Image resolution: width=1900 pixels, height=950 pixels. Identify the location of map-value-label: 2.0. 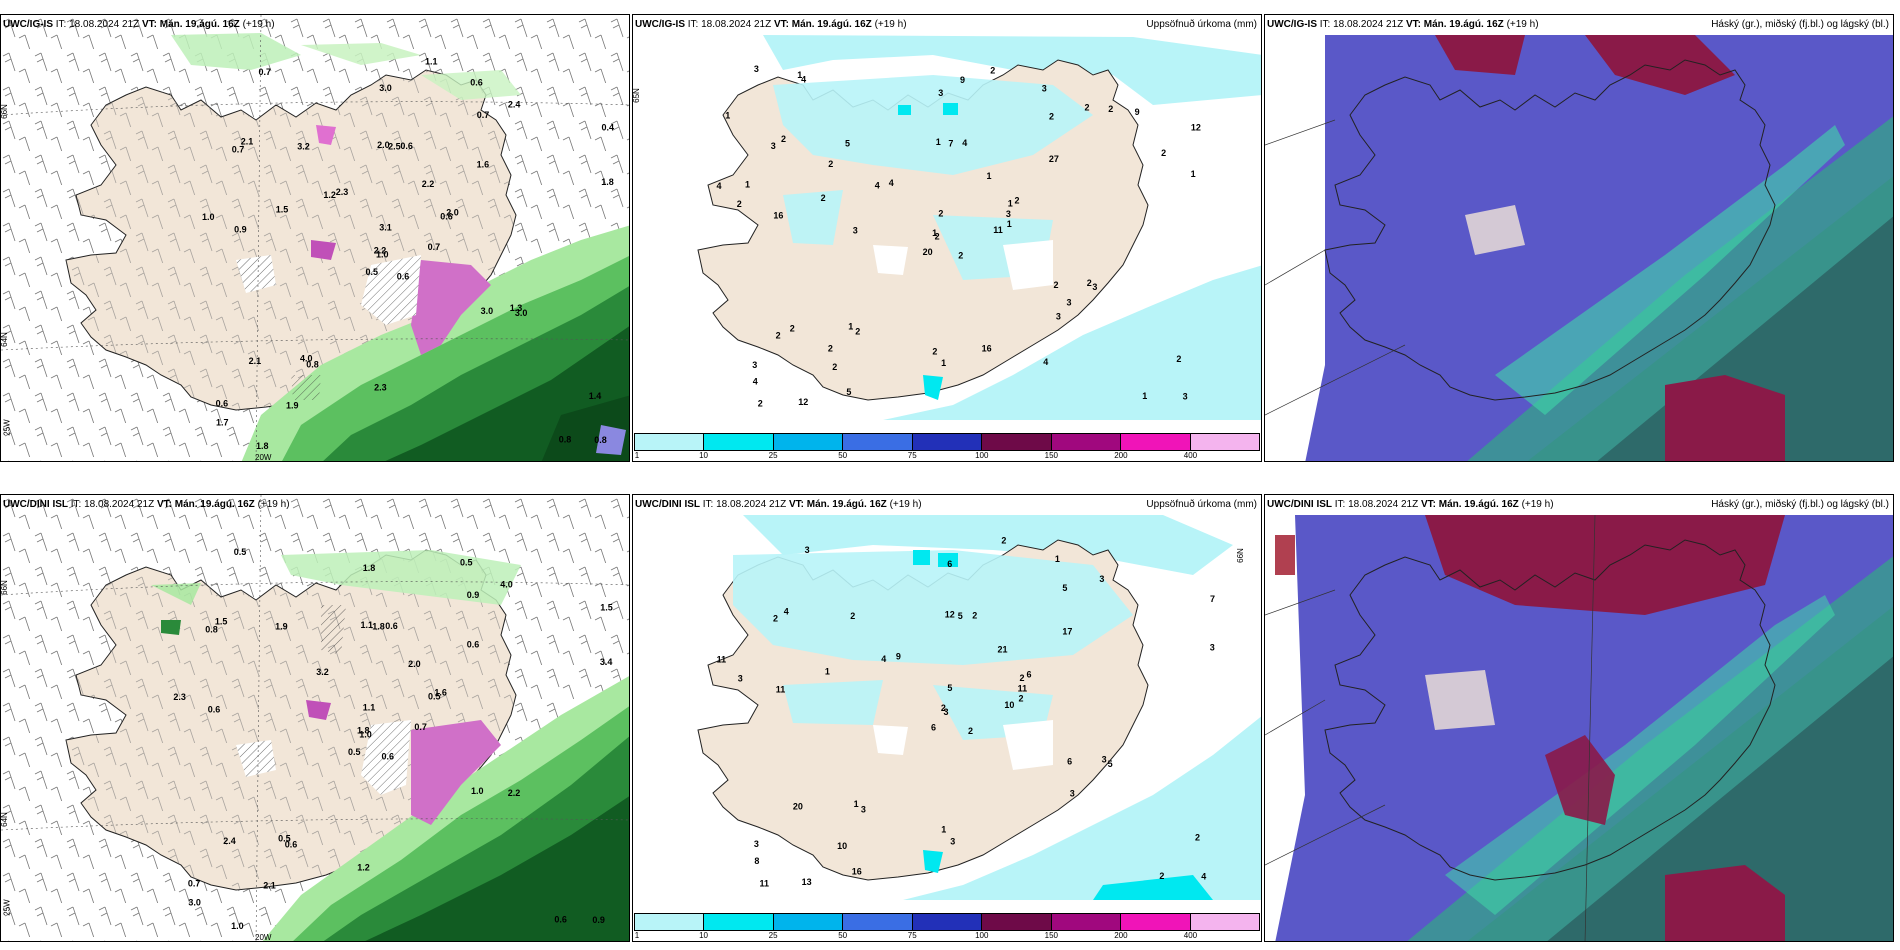
(383, 145).